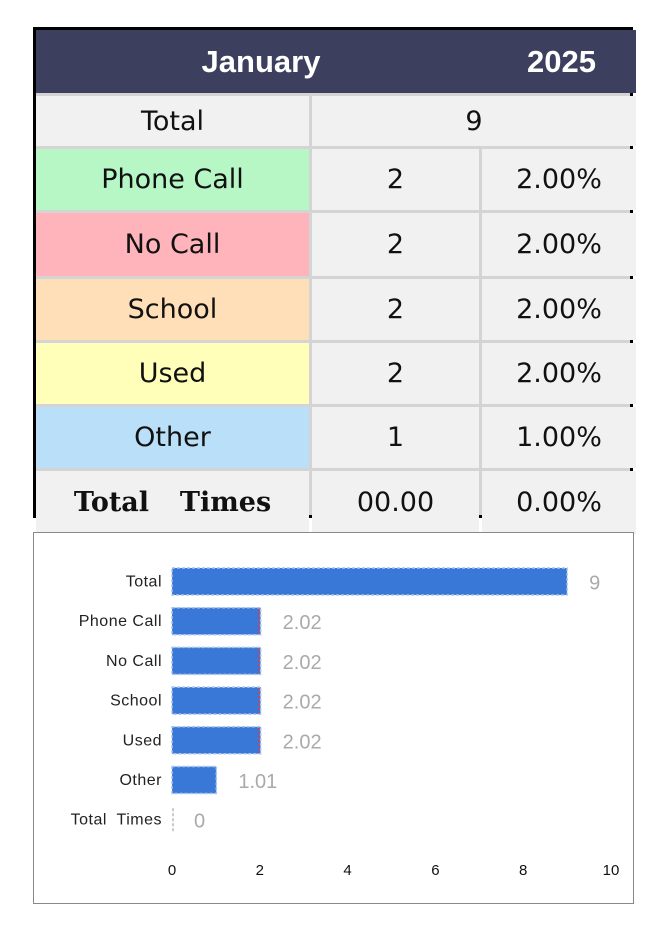  I want to click on category-count-school: 2, so click(395, 309).